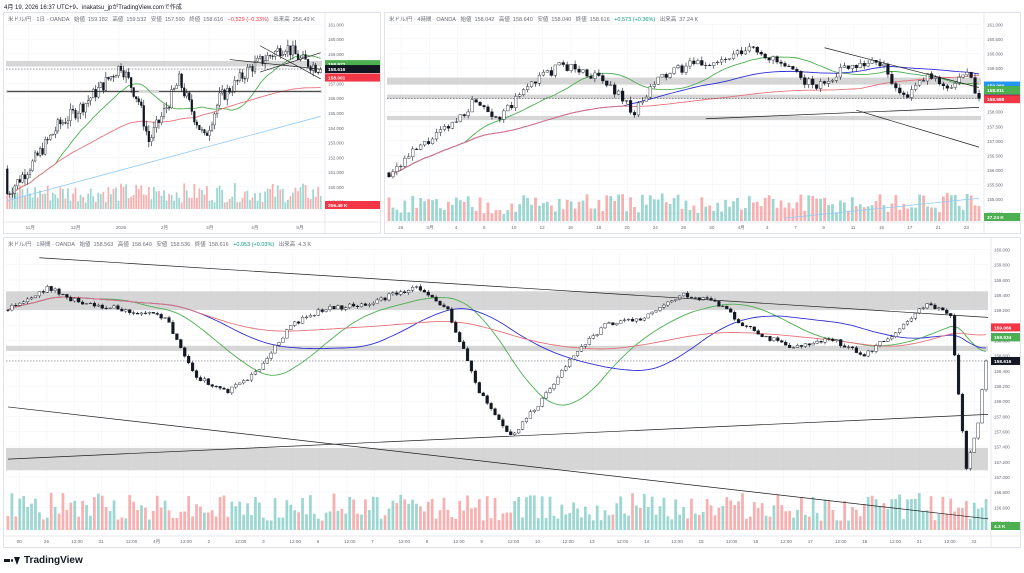 The image size is (1024, 573). Describe the element at coordinates (352, 64) in the screenshot. I see `price-badge-bg` at that location.